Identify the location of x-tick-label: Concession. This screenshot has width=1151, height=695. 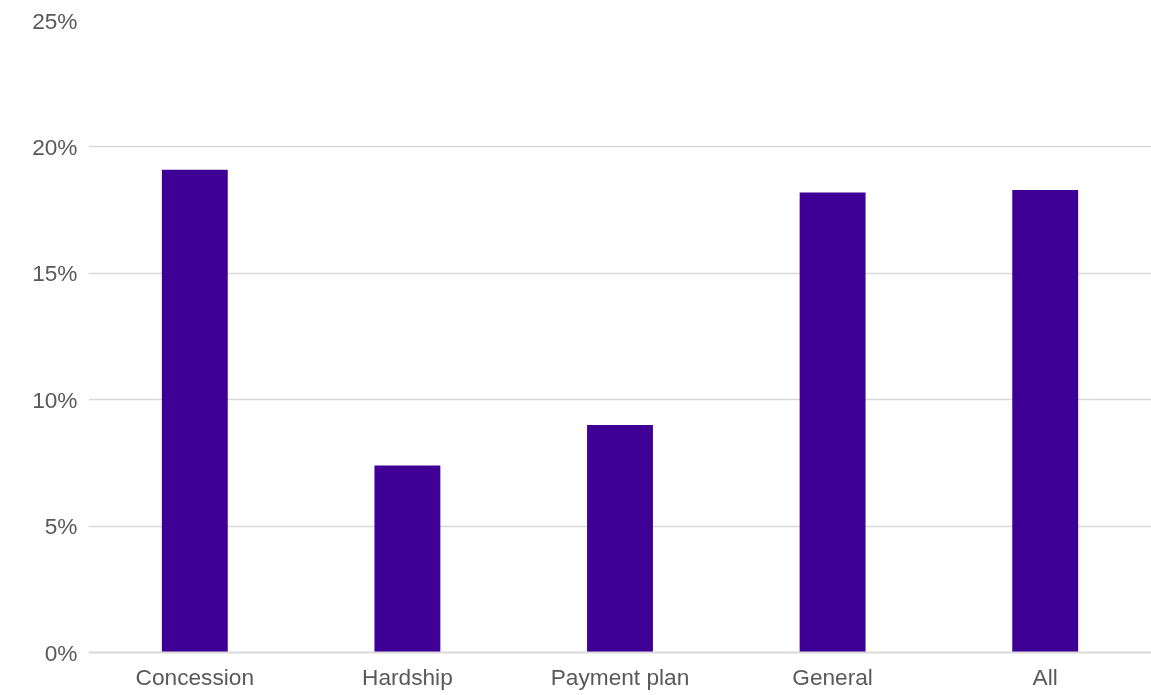
(194, 676).